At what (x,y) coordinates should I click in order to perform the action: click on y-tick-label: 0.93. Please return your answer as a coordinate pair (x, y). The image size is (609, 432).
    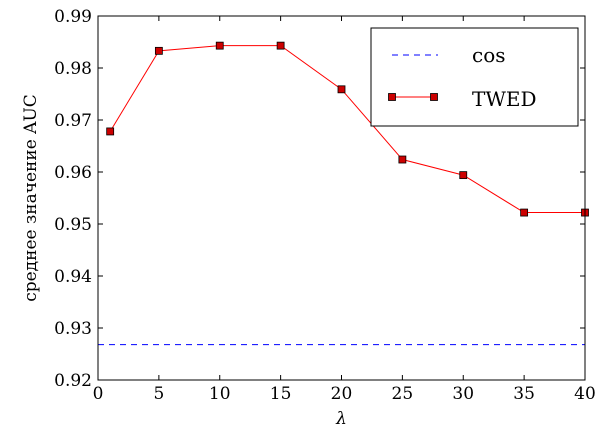
    Looking at the image, I should click on (73, 329).